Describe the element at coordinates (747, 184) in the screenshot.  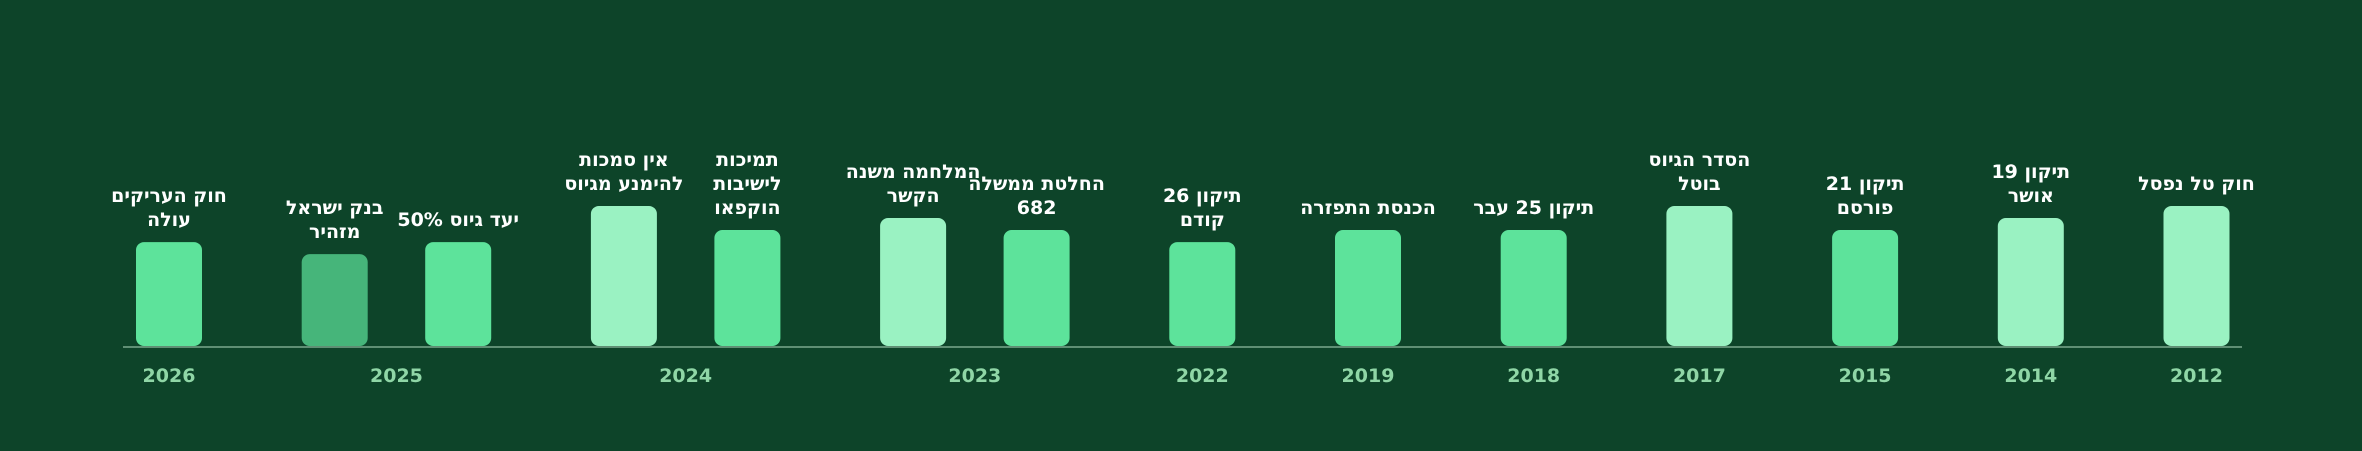
I see `event-label: תמיכות לישיבות הוקפאו` at that location.